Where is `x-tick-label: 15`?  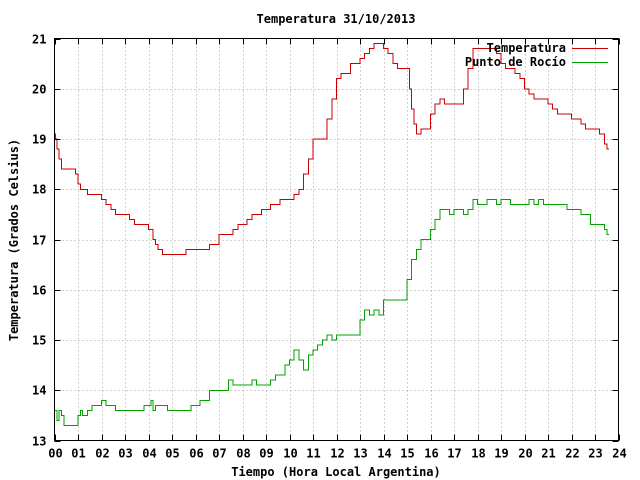 x-tick-label: 15 is located at coordinates (407, 454).